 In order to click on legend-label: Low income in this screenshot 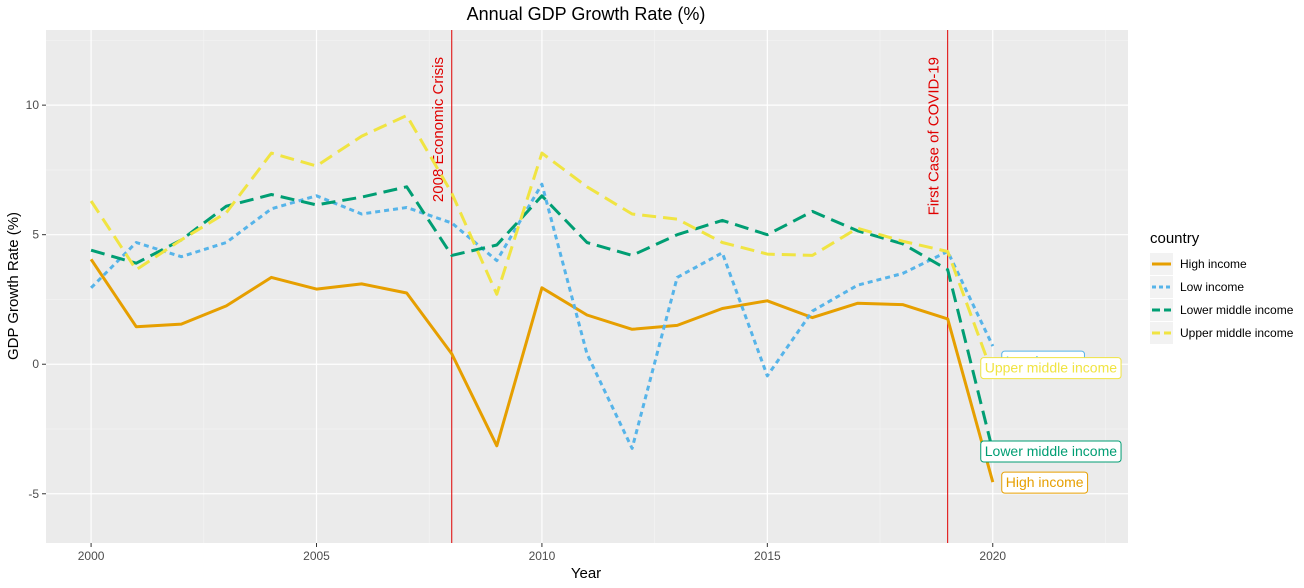, I will do `click(1212, 287)`.